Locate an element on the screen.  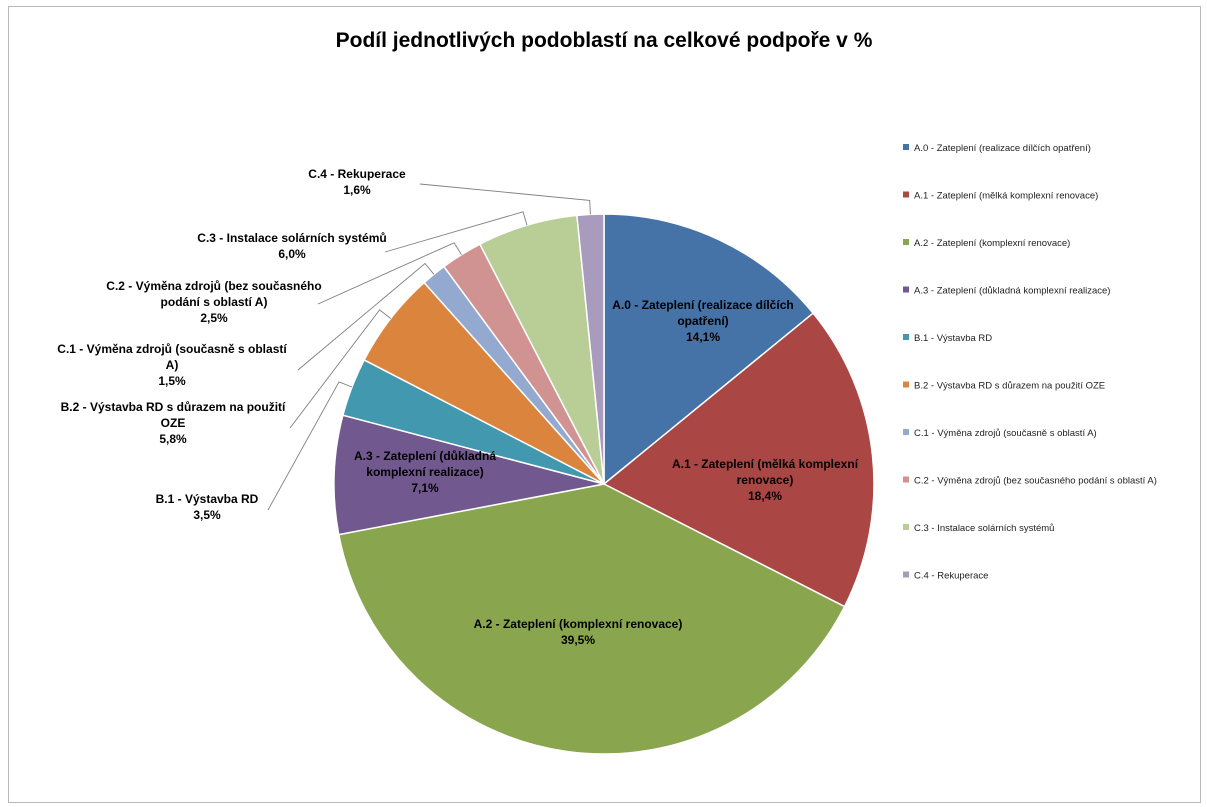
legend-label: B.1 - Výstavba RD is located at coordinates (953, 338).